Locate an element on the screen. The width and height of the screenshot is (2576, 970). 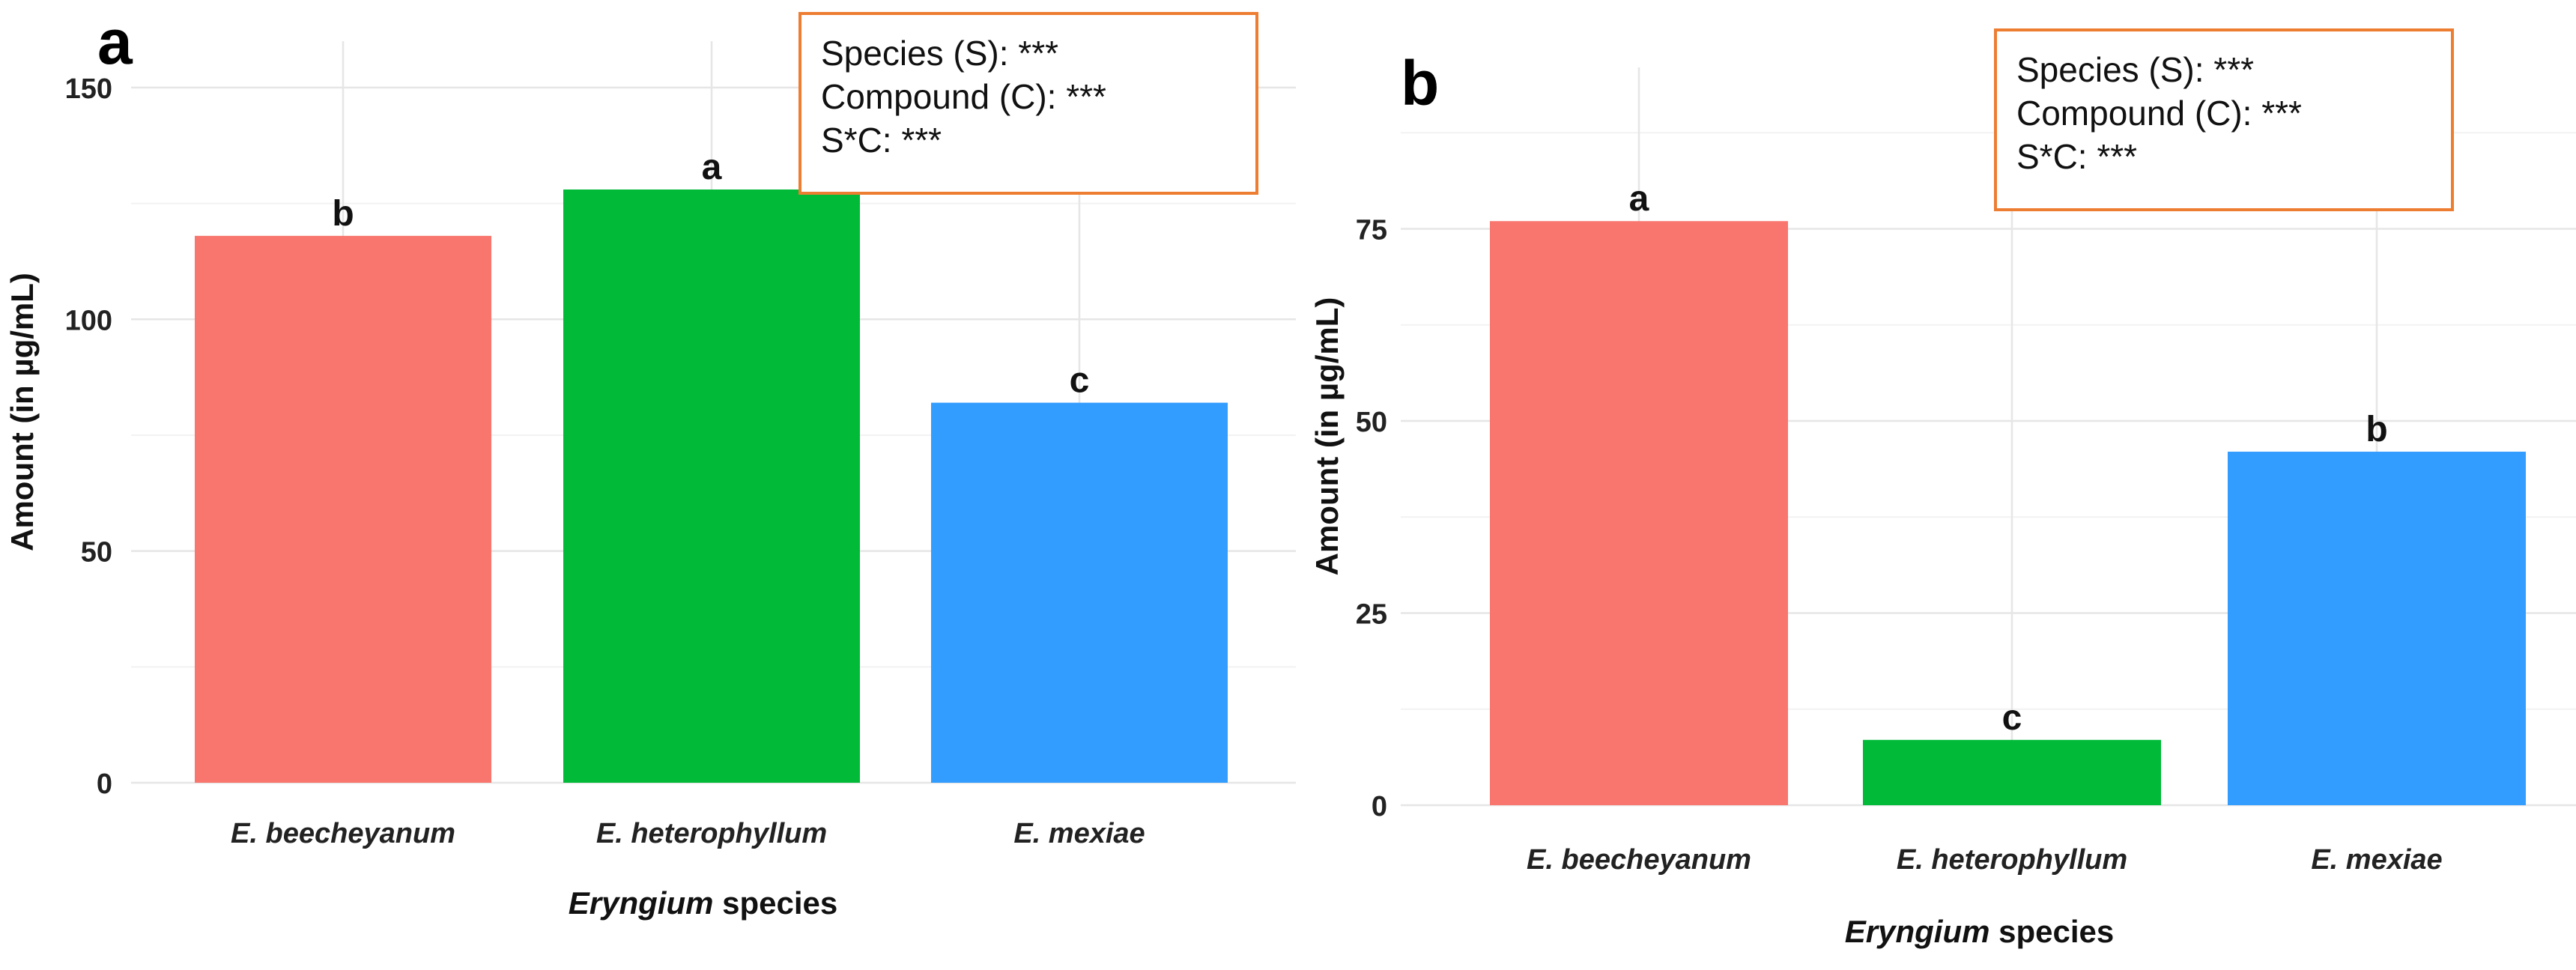
panel-label-a: a is located at coordinates (115, 42).